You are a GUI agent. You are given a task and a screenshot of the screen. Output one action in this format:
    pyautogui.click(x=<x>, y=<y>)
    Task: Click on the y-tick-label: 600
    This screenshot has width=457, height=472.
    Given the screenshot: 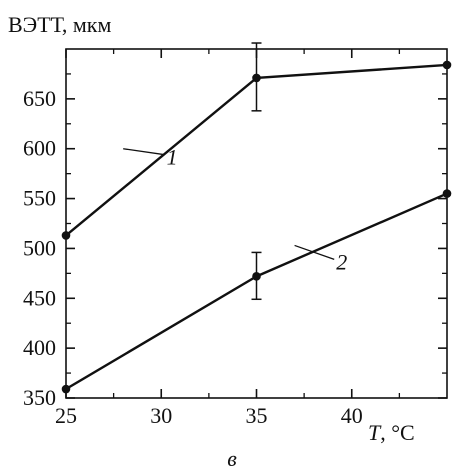 What is the action you would take?
    pyautogui.click(x=39, y=148)
    